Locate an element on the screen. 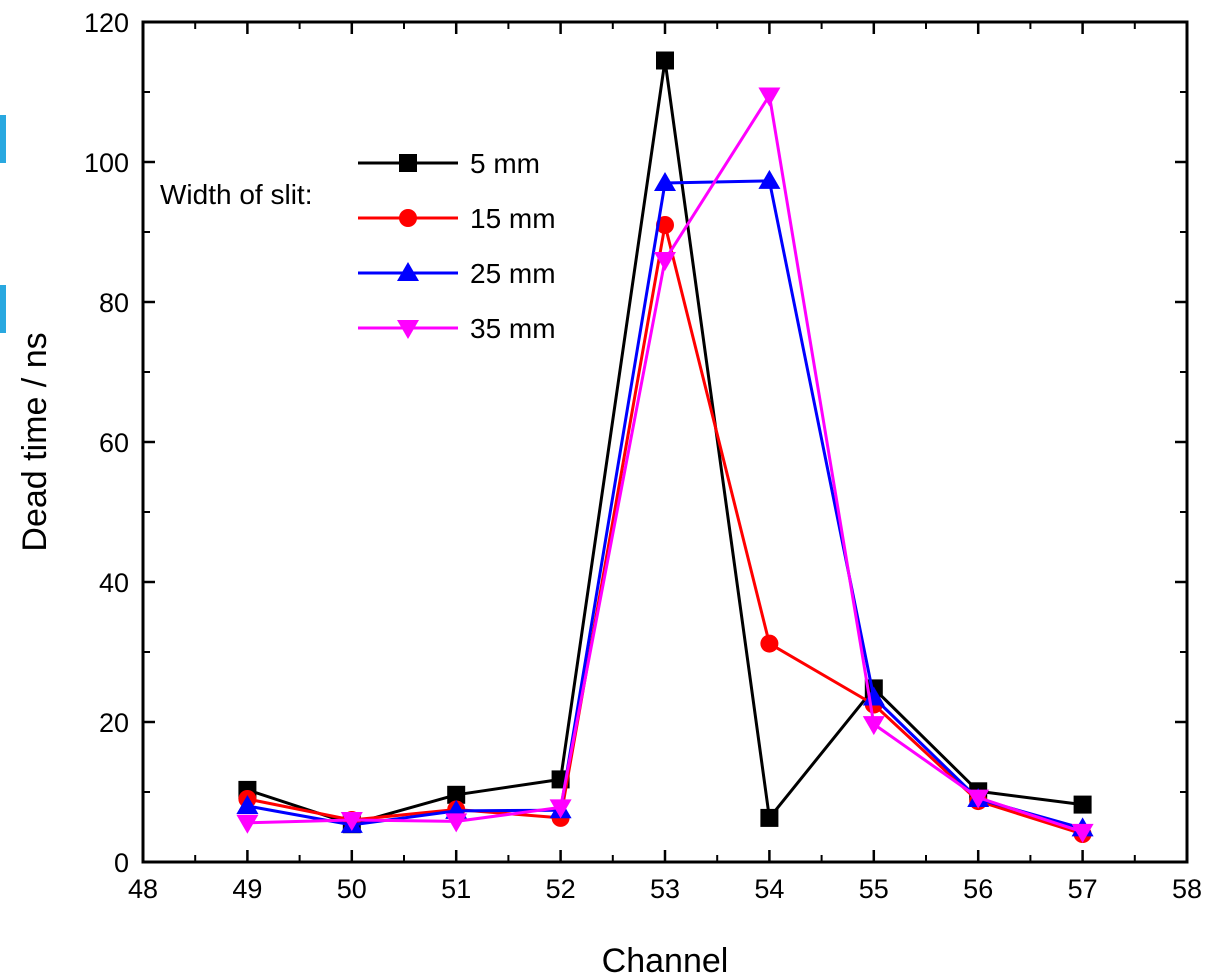 The width and height of the screenshot is (1207, 980). x-tick-label: 58 is located at coordinates (1187, 889).